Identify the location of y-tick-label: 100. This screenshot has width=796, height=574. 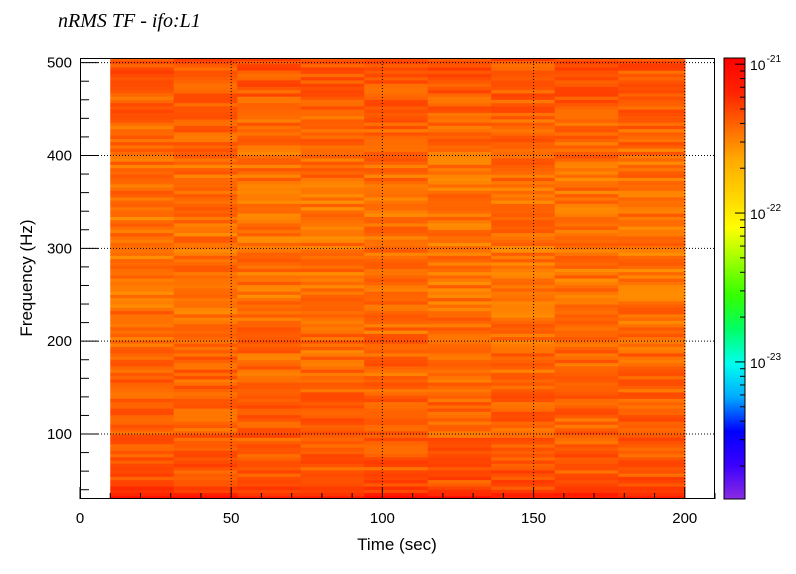
(59, 434).